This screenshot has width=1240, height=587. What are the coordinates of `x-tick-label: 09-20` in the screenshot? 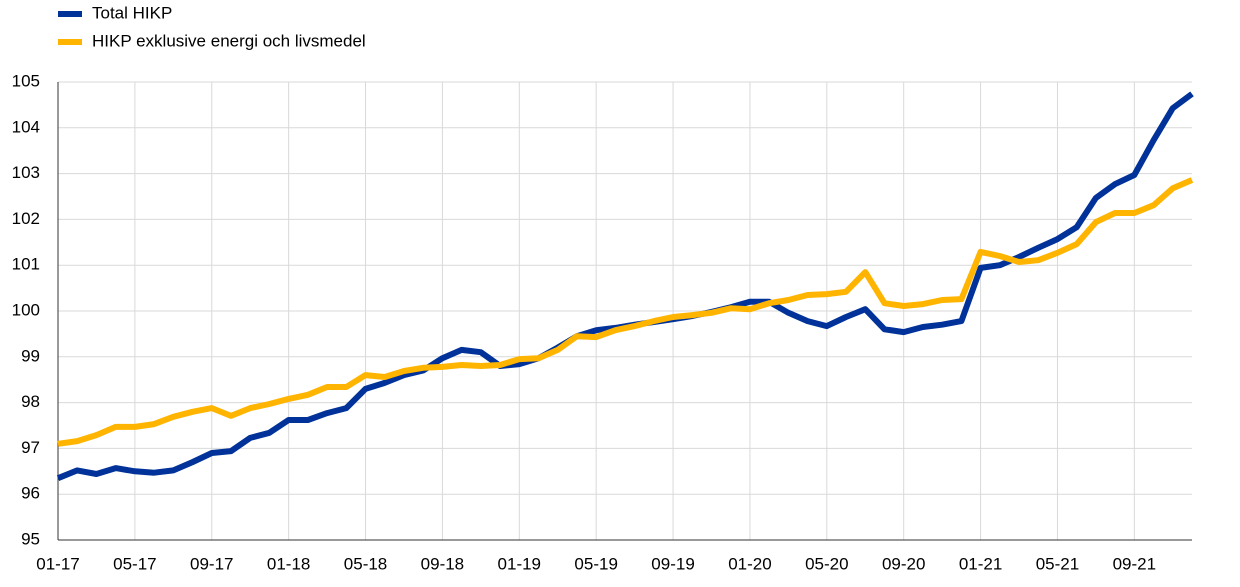 It's located at (903, 563).